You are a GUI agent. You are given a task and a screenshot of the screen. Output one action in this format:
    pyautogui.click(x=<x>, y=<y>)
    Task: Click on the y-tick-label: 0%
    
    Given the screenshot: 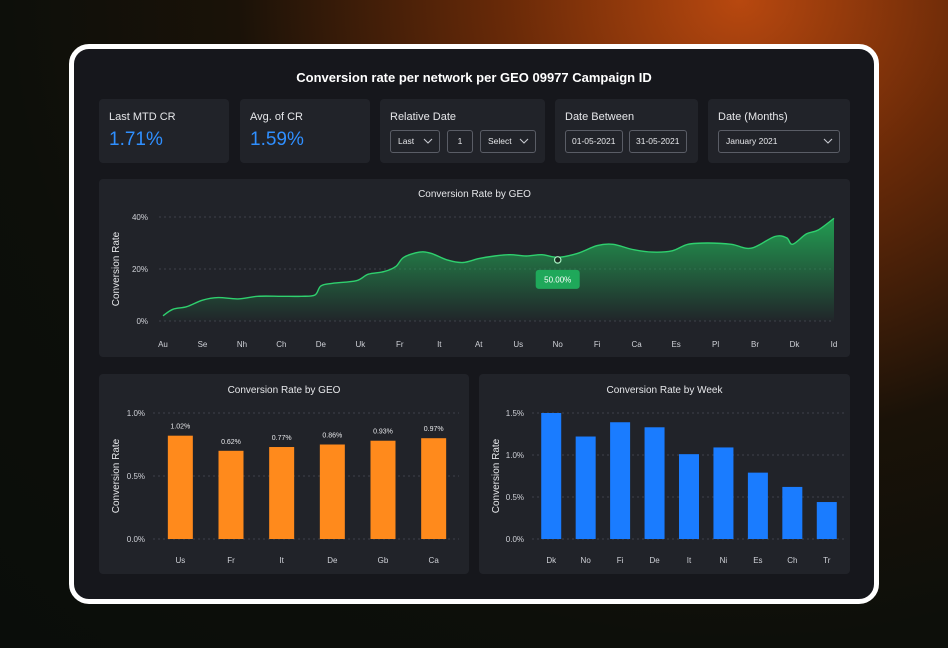 What is the action you would take?
    pyautogui.click(x=142, y=321)
    